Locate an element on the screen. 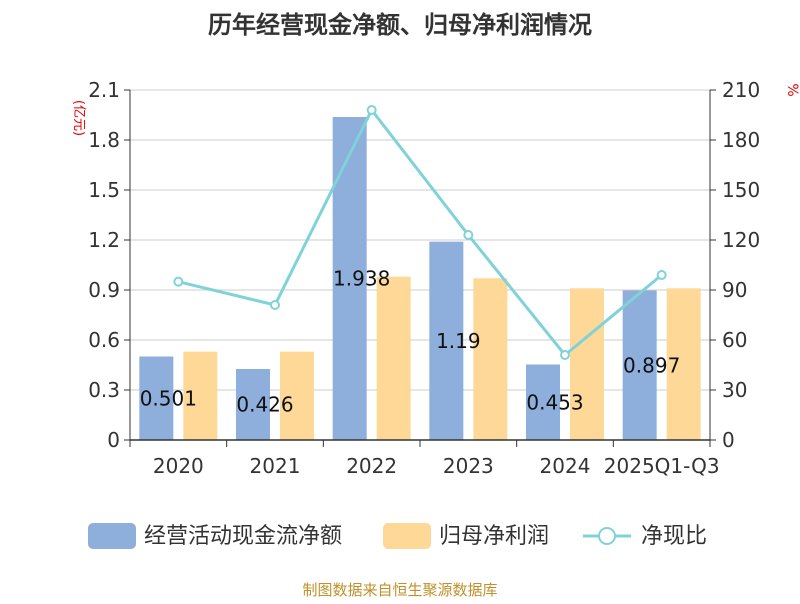 This screenshot has width=800, height=604. legend-label-net-profit: 归母净利润 is located at coordinates (494, 536).